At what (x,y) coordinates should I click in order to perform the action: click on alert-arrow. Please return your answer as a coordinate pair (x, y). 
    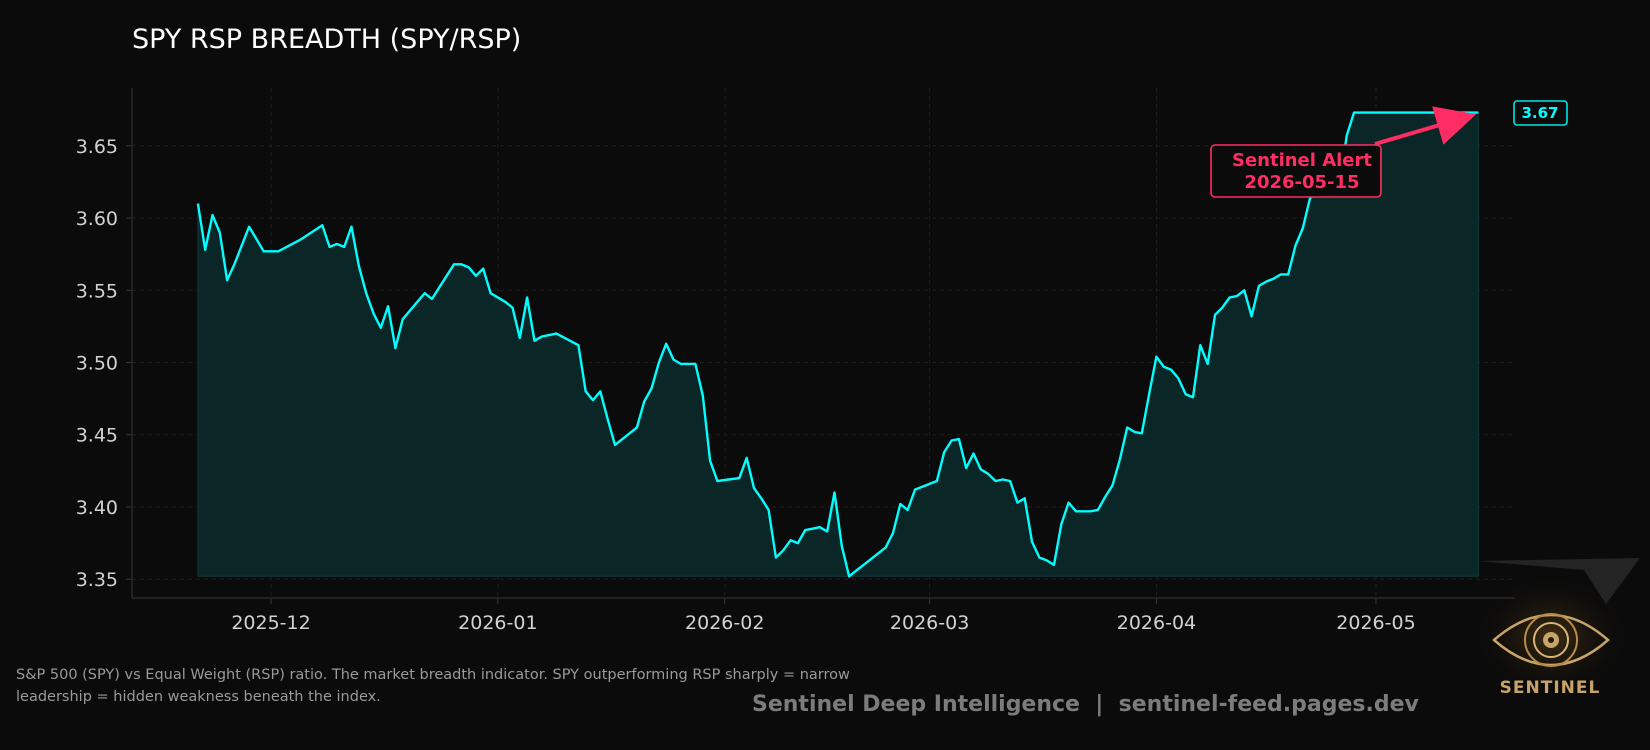
    Looking at the image, I should click on (1425, 126).